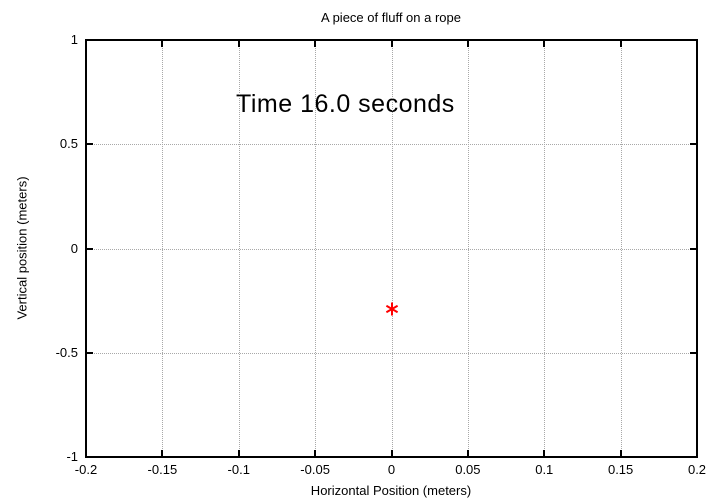 This screenshot has width=720, height=504. Describe the element at coordinates (86, 469) in the screenshot. I see `x-tick-label: -0.2` at that location.